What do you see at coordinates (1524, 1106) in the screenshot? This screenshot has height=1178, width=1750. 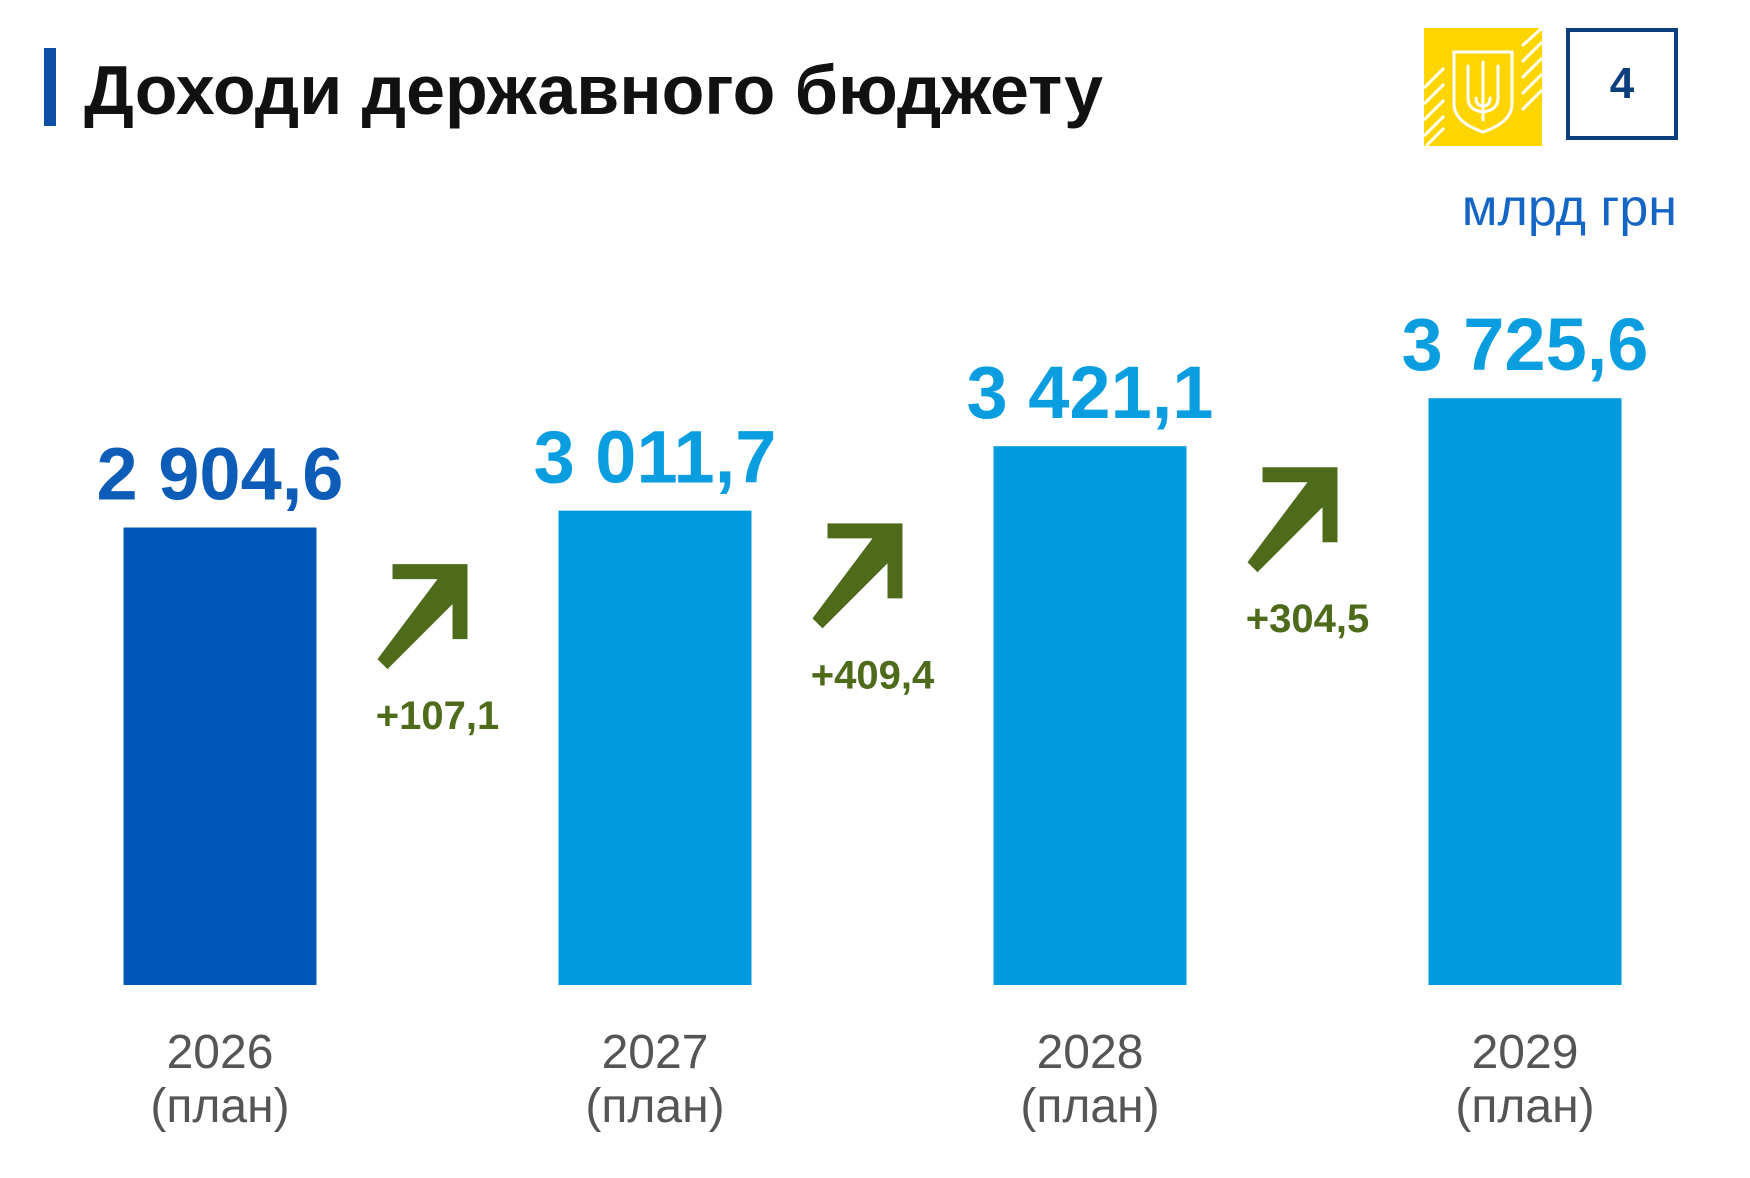 I see `category-note-2029: (план)` at bounding box center [1524, 1106].